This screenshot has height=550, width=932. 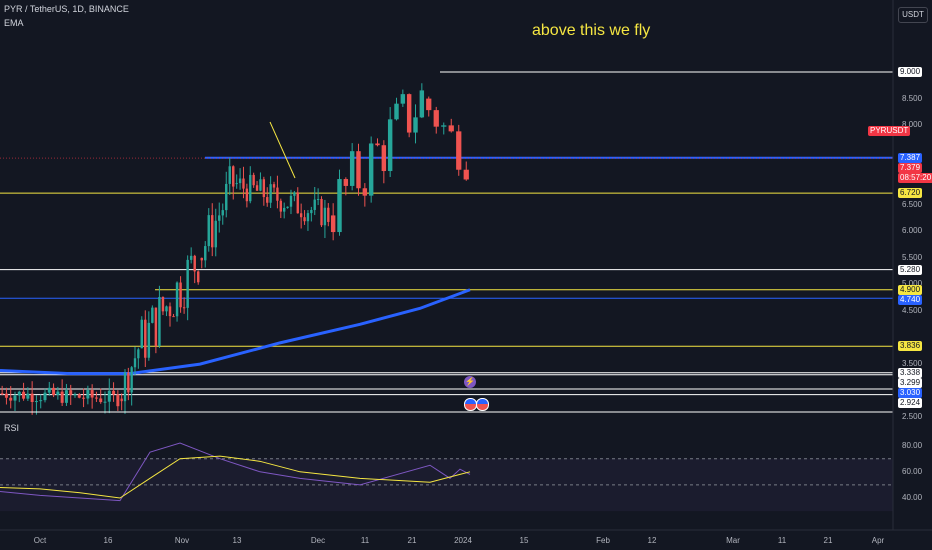 What do you see at coordinates (889, 131) in the screenshot?
I see `symbol-tag: PYRUSDT` at bounding box center [889, 131].